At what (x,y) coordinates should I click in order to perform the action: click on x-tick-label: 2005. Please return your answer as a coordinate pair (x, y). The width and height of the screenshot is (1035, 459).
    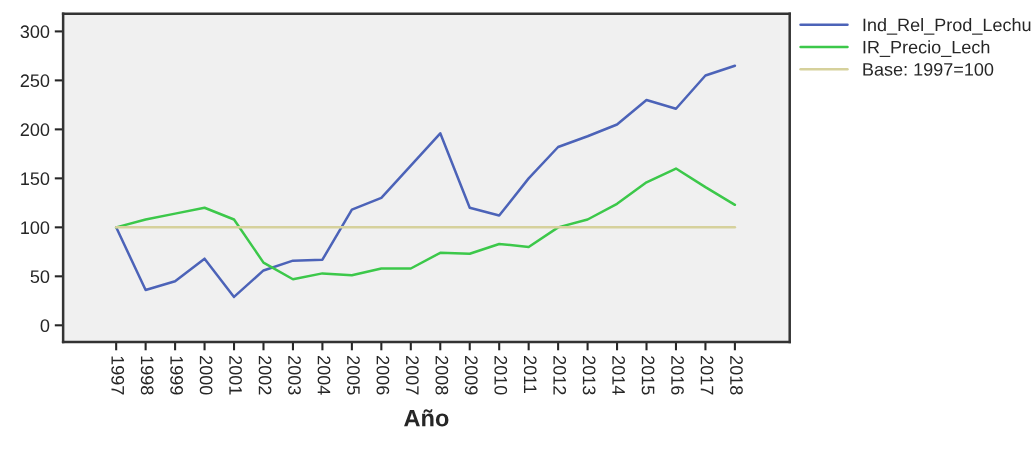
    Looking at the image, I should click on (353, 375).